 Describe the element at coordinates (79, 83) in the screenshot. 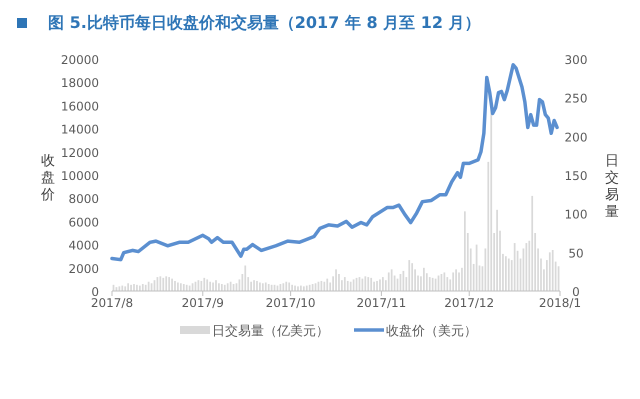

I see `y-tick-label: 18000` at that location.